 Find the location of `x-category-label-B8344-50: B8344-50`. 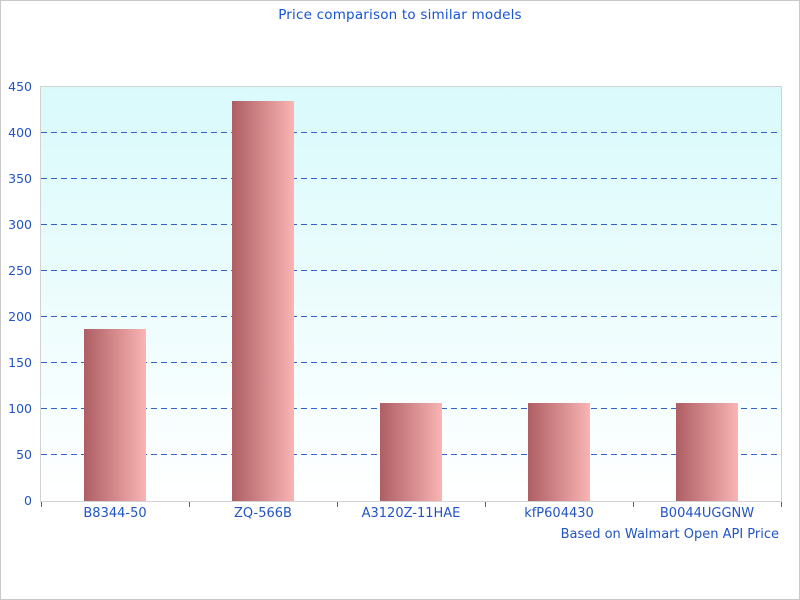

x-category-label-B8344-50: B8344-50 is located at coordinates (115, 513).